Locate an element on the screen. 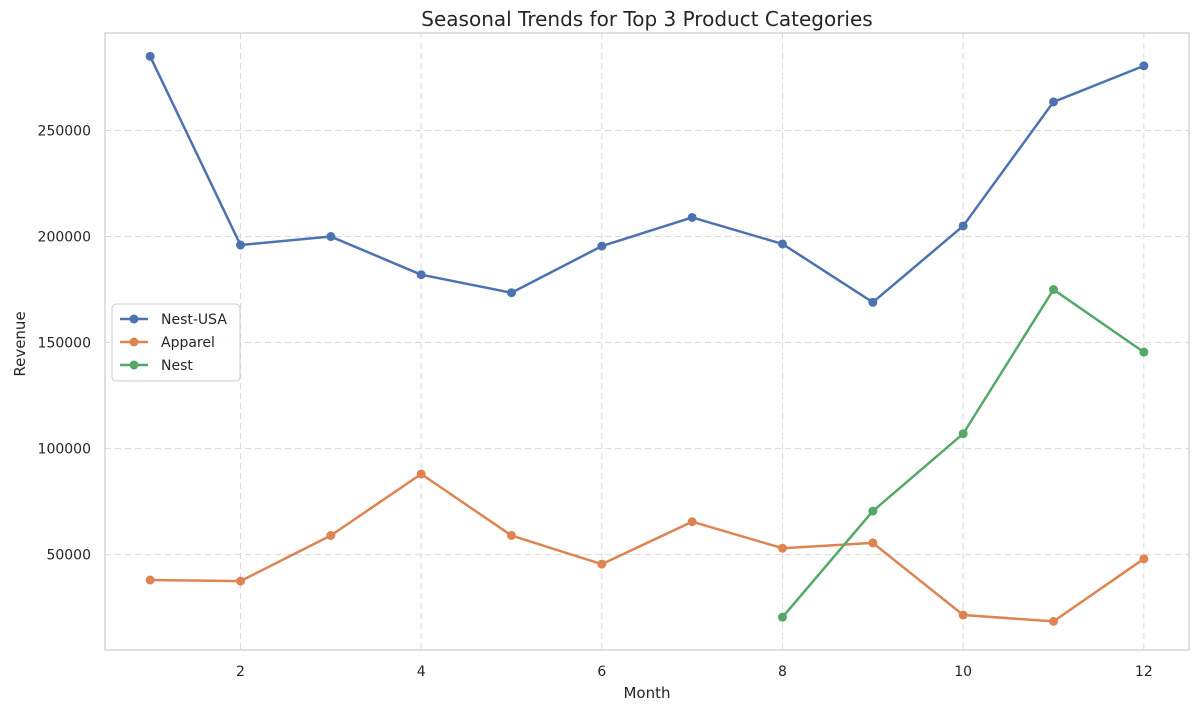 The image size is (1199, 712). x-tick-label: 4 is located at coordinates (421, 672).